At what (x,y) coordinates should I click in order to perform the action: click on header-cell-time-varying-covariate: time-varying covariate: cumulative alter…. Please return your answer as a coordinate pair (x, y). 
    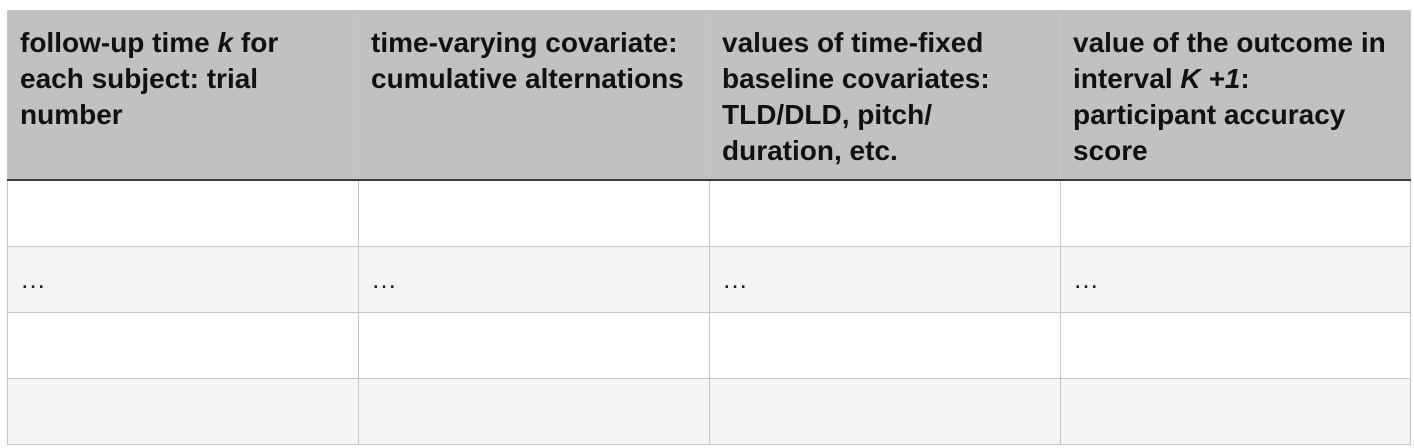
    Looking at the image, I should click on (534, 95).